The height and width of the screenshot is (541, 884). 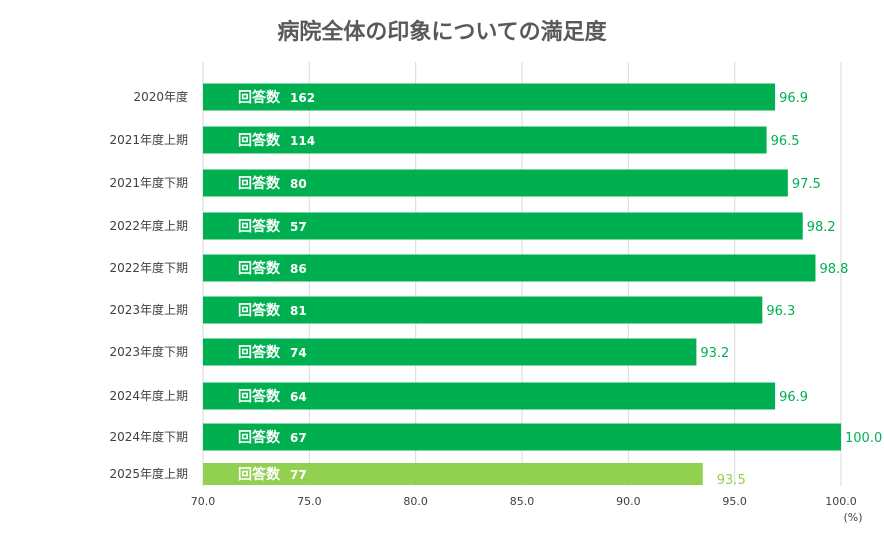 I want to click on response-count: 74, so click(x=298, y=353).